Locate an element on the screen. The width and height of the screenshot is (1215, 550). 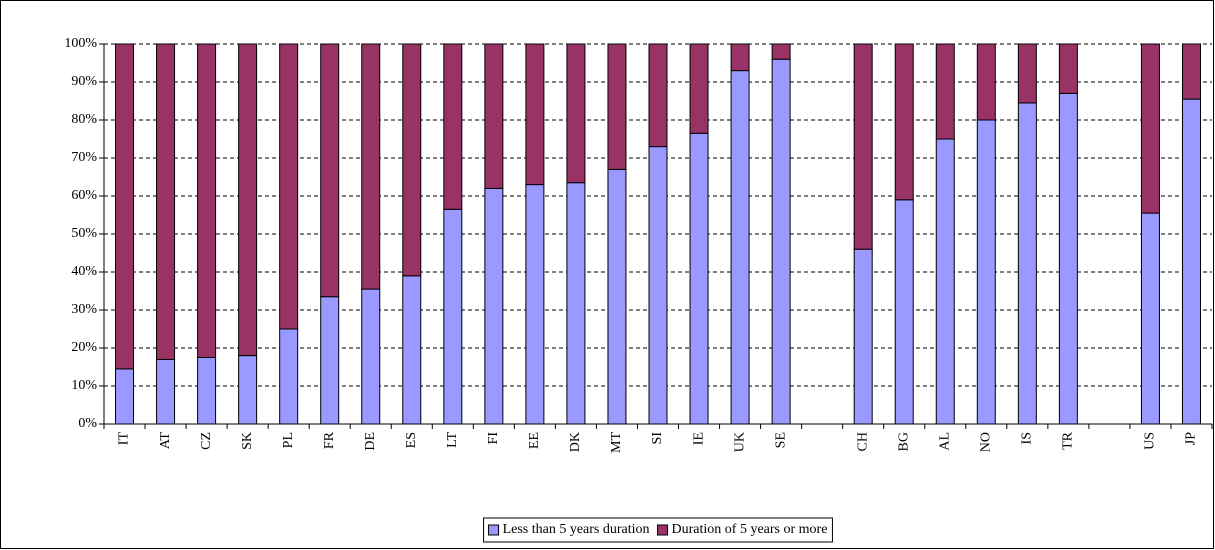
x-tick-label: US is located at coordinates (1150, 441).